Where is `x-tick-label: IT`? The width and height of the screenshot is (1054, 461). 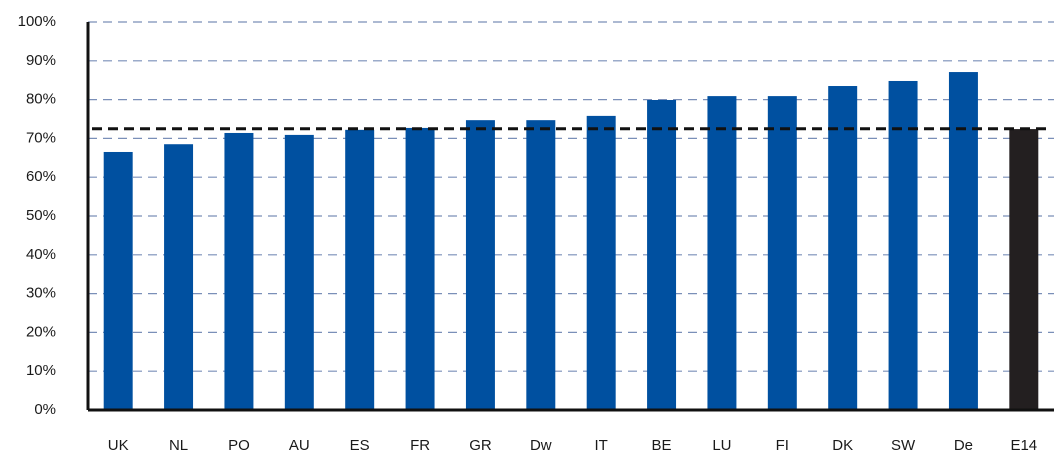
x-tick-label: IT is located at coordinates (601, 445).